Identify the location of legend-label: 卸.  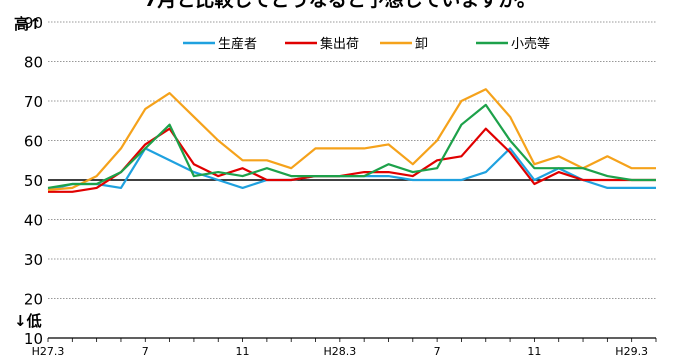
(421, 44).